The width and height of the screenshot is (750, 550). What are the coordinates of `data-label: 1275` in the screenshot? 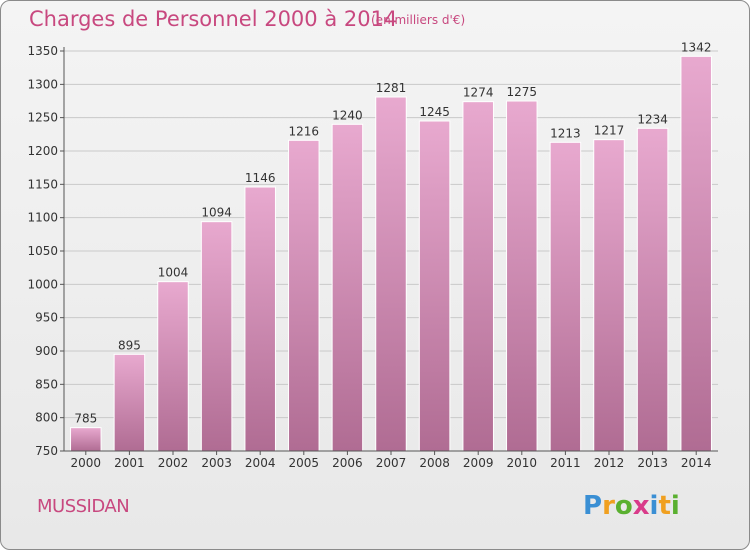 It's located at (522, 92).